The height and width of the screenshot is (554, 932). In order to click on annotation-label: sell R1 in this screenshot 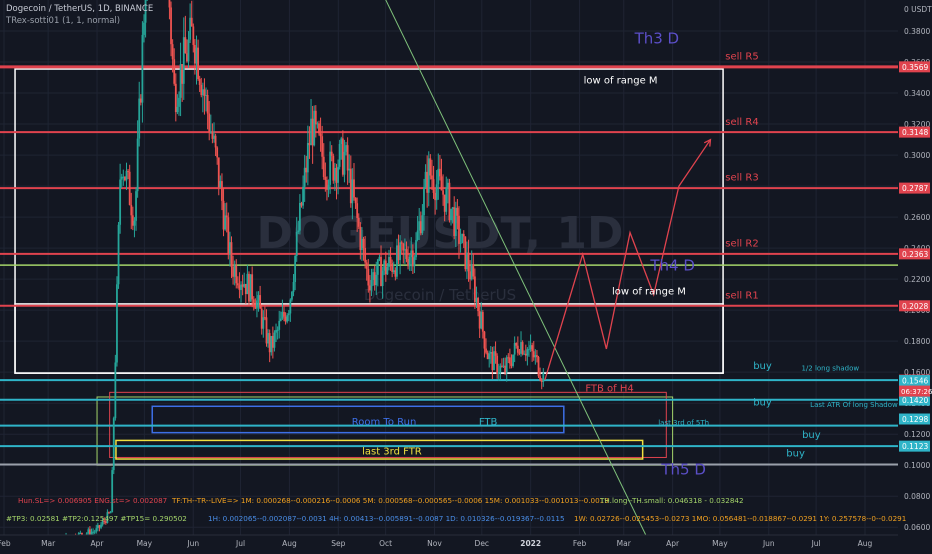, I will do `click(741, 296)`.